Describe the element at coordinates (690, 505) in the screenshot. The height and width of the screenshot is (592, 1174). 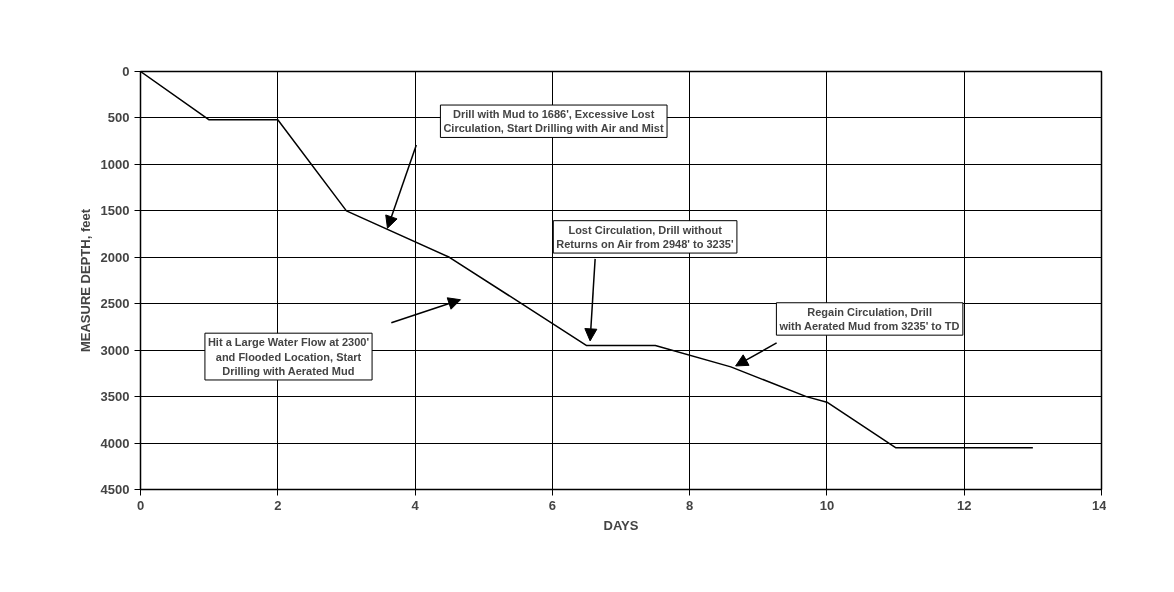
I see `x-tick-label: 8` at that location.